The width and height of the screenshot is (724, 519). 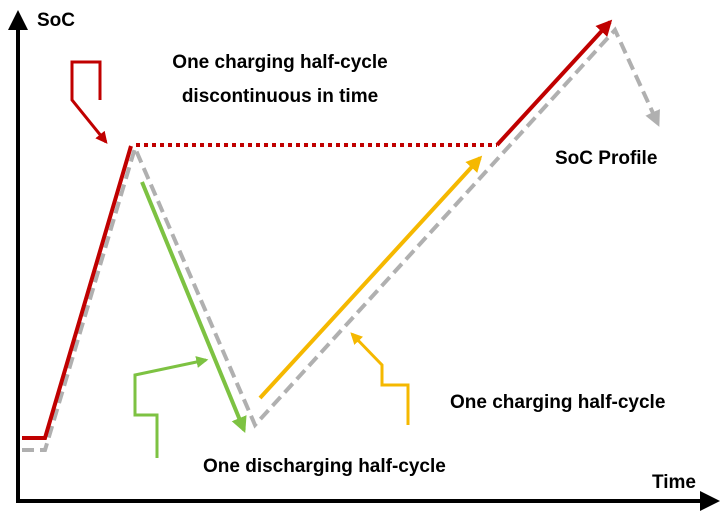 I want to click on annotation: SoC Profile, so click(x=606, y=158).